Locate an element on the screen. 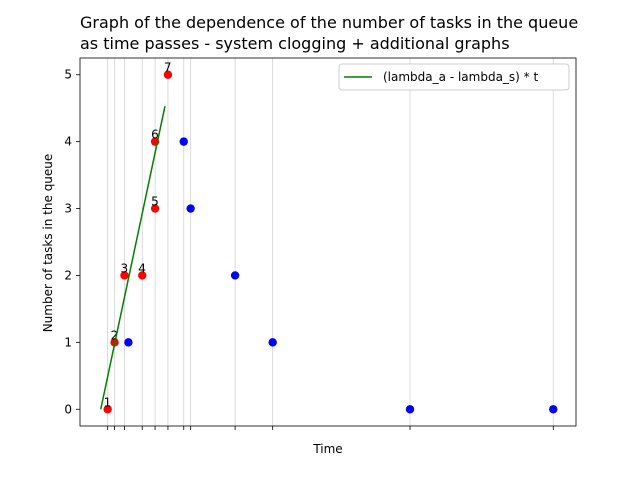 Image resolution: width=640 pixels, height=484 pixels. point-label: 3 is located at coordinates (124, 268).